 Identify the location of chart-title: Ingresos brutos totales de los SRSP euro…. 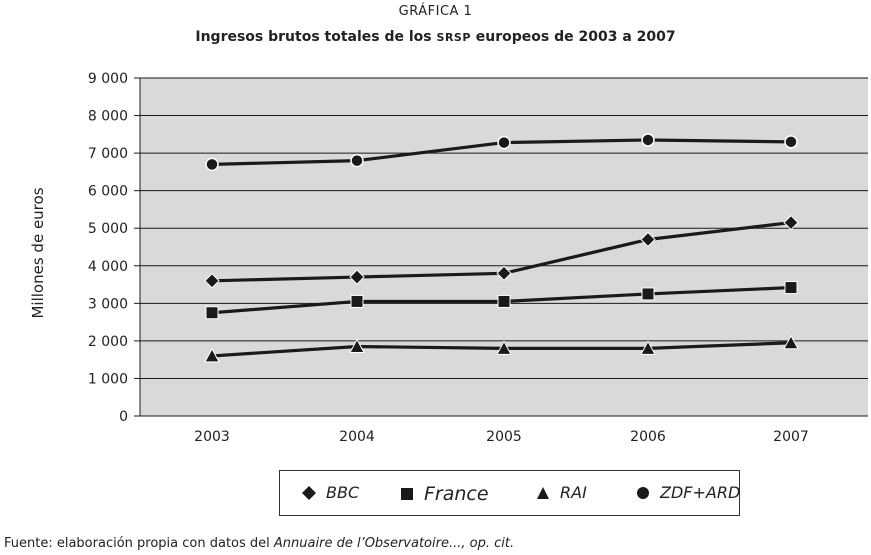
(435, 37).